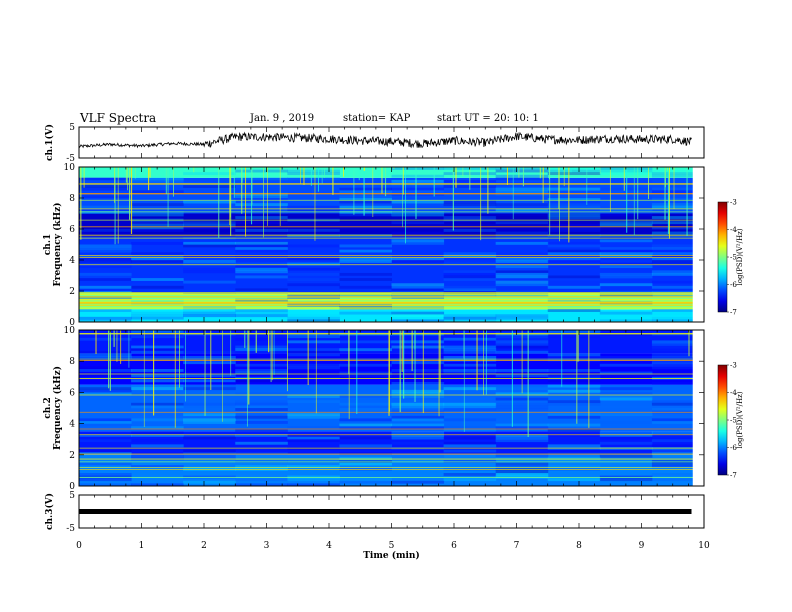 Image resolution: width=792 pixels, height=612 pixels. I want to click on ch2-spec-y-tick-label: 10, so click(70, 331).